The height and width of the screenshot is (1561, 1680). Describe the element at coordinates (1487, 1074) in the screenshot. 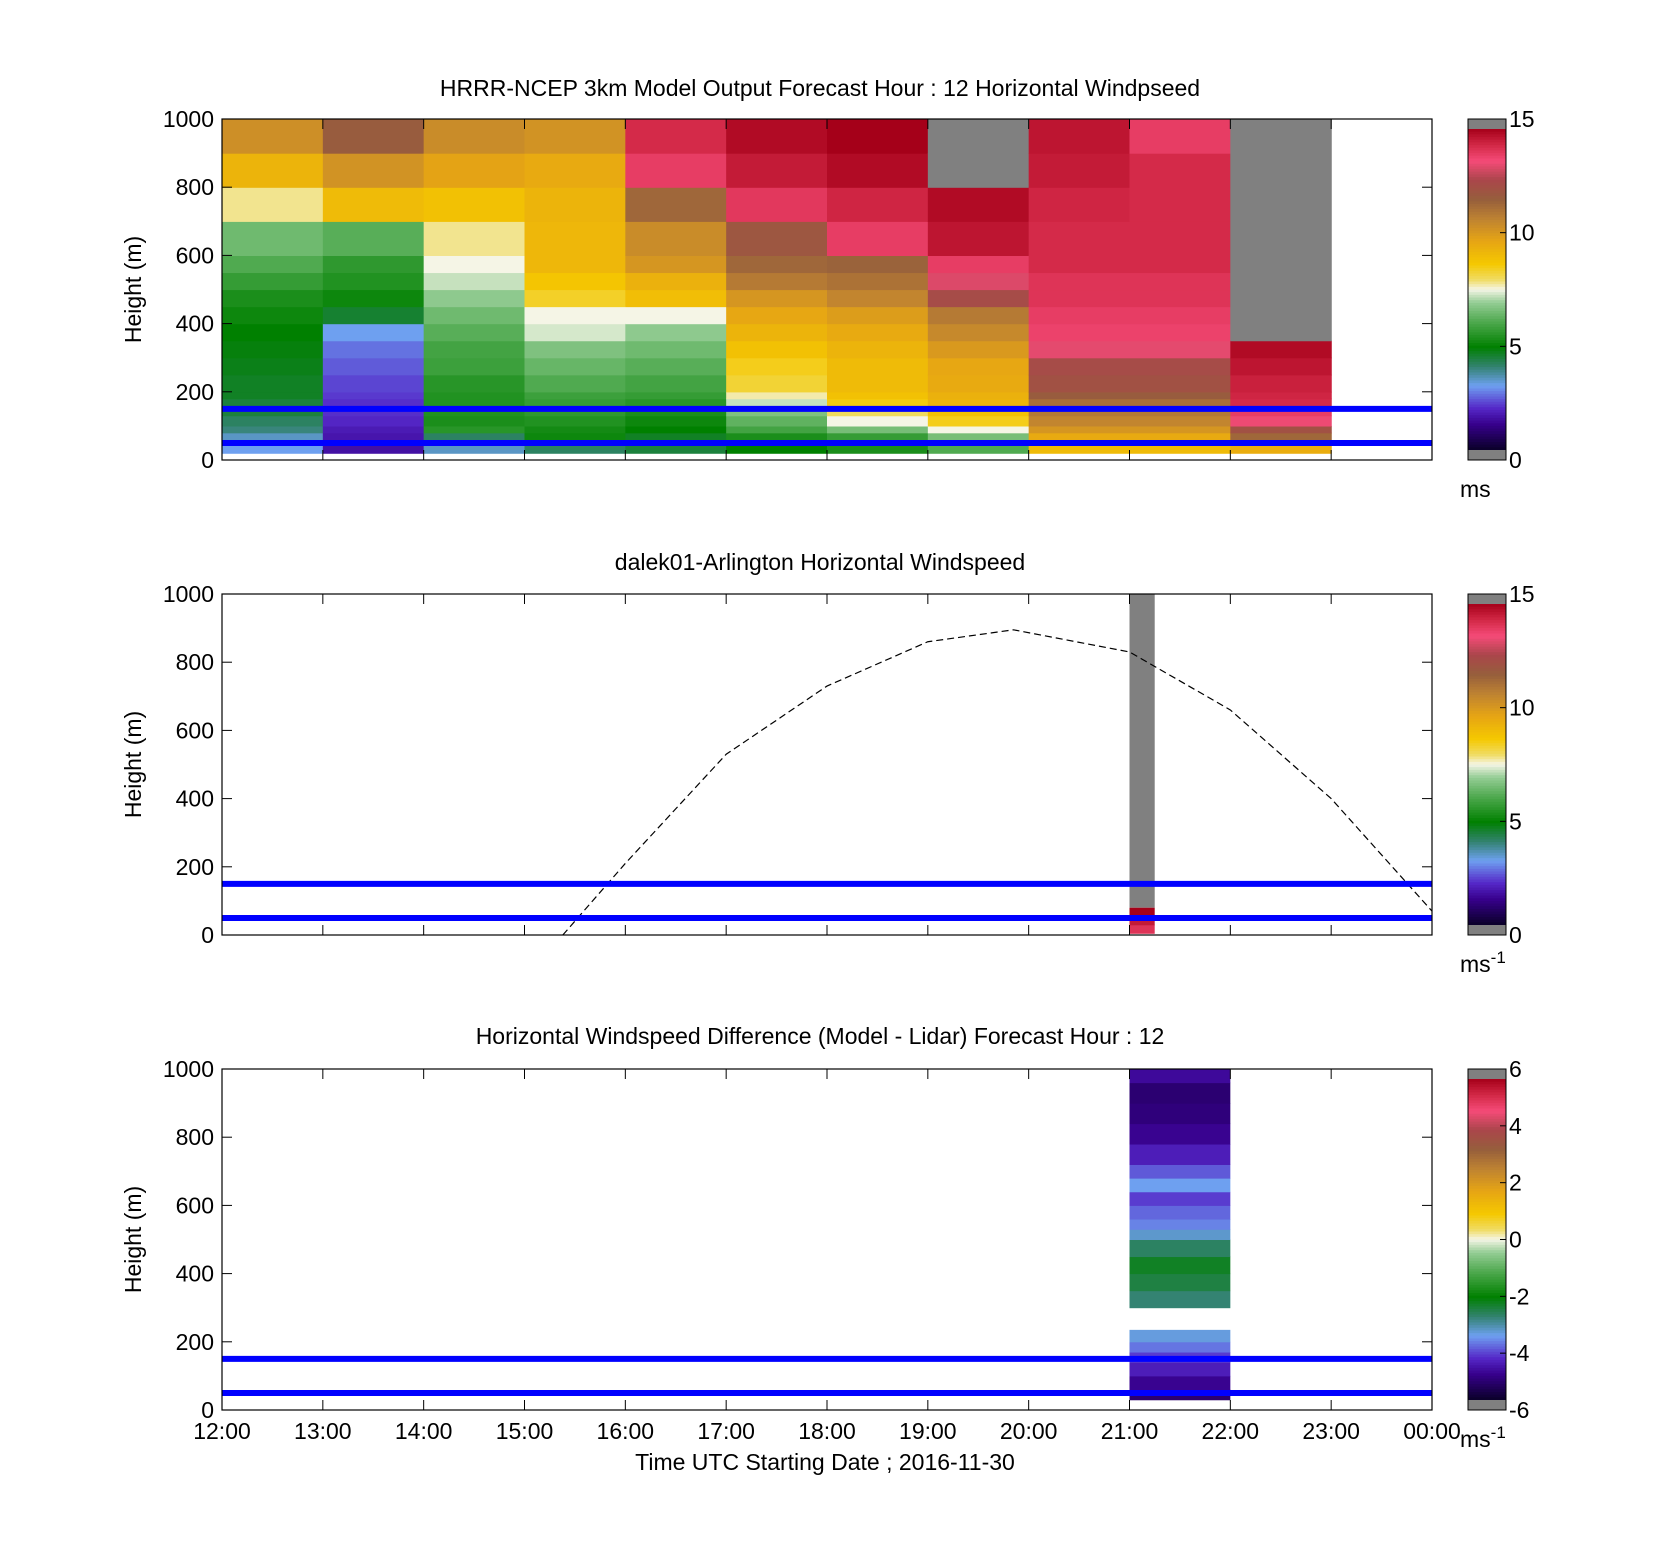

I see `colorbar-over-segment` at that location.